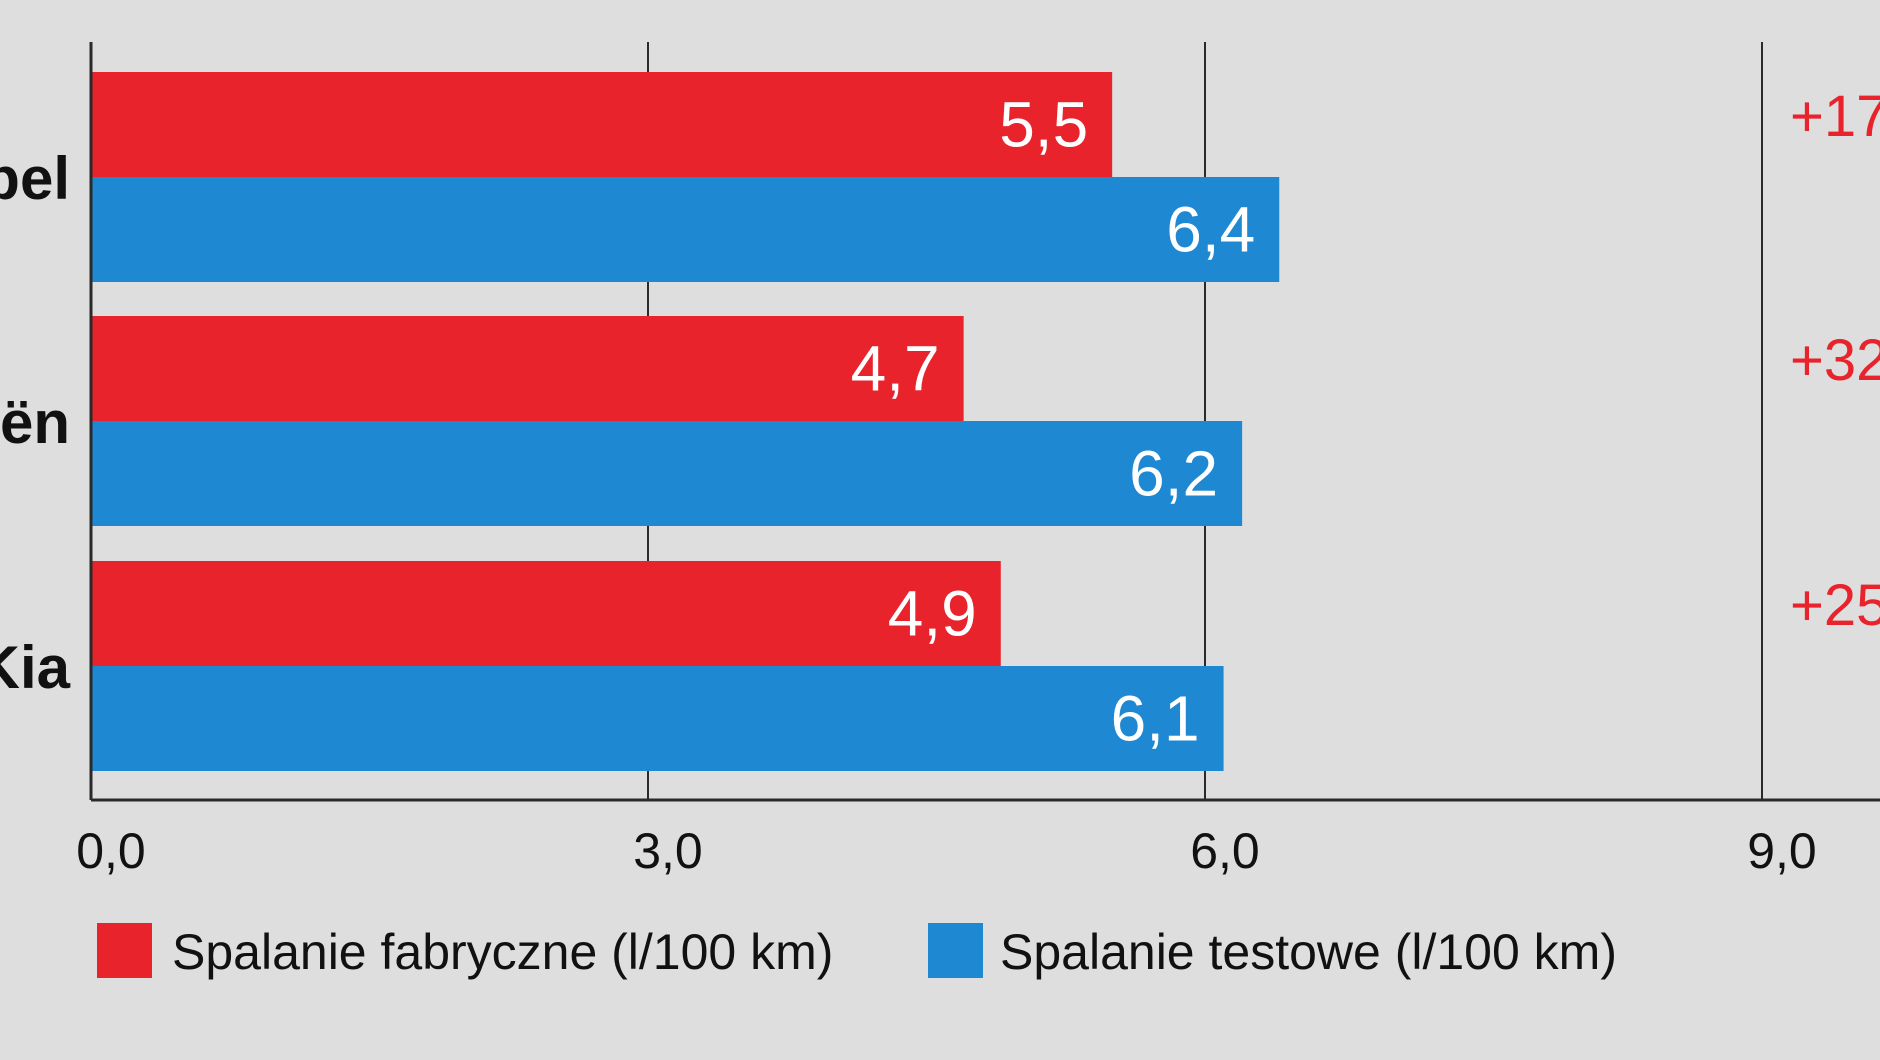  I want to click on legend-label: Spalanie fabryczne (l/100 km), so click(502, 952).